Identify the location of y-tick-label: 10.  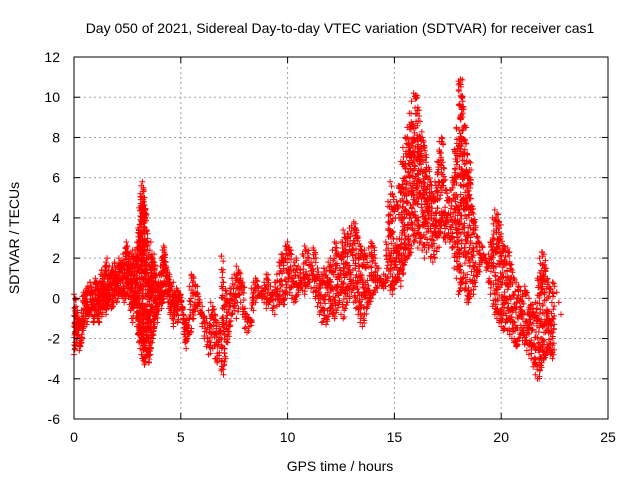
(52, 97).